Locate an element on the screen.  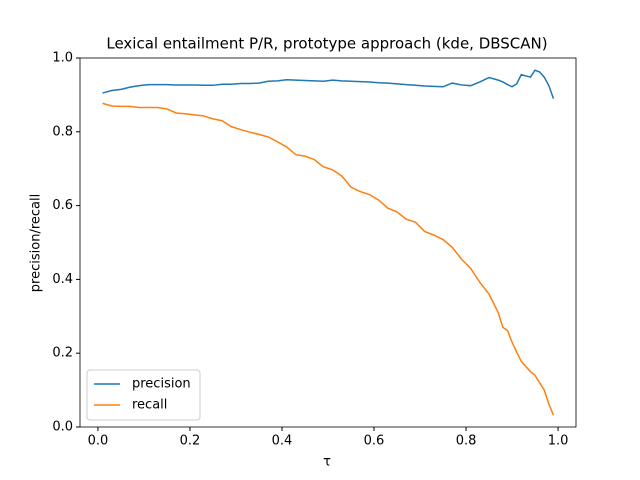
y-tick-label: 0.6 is located at coordinates (62, 205).